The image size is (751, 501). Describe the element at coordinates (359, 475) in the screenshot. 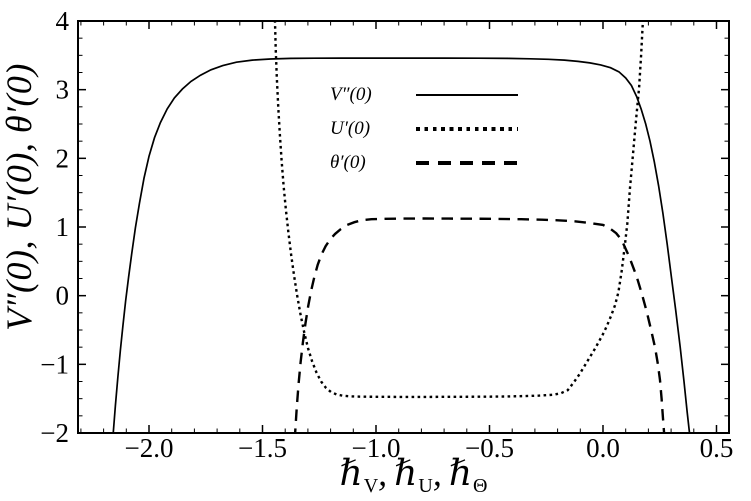

I see `x-label-hbar-v: ℏV` at that location.